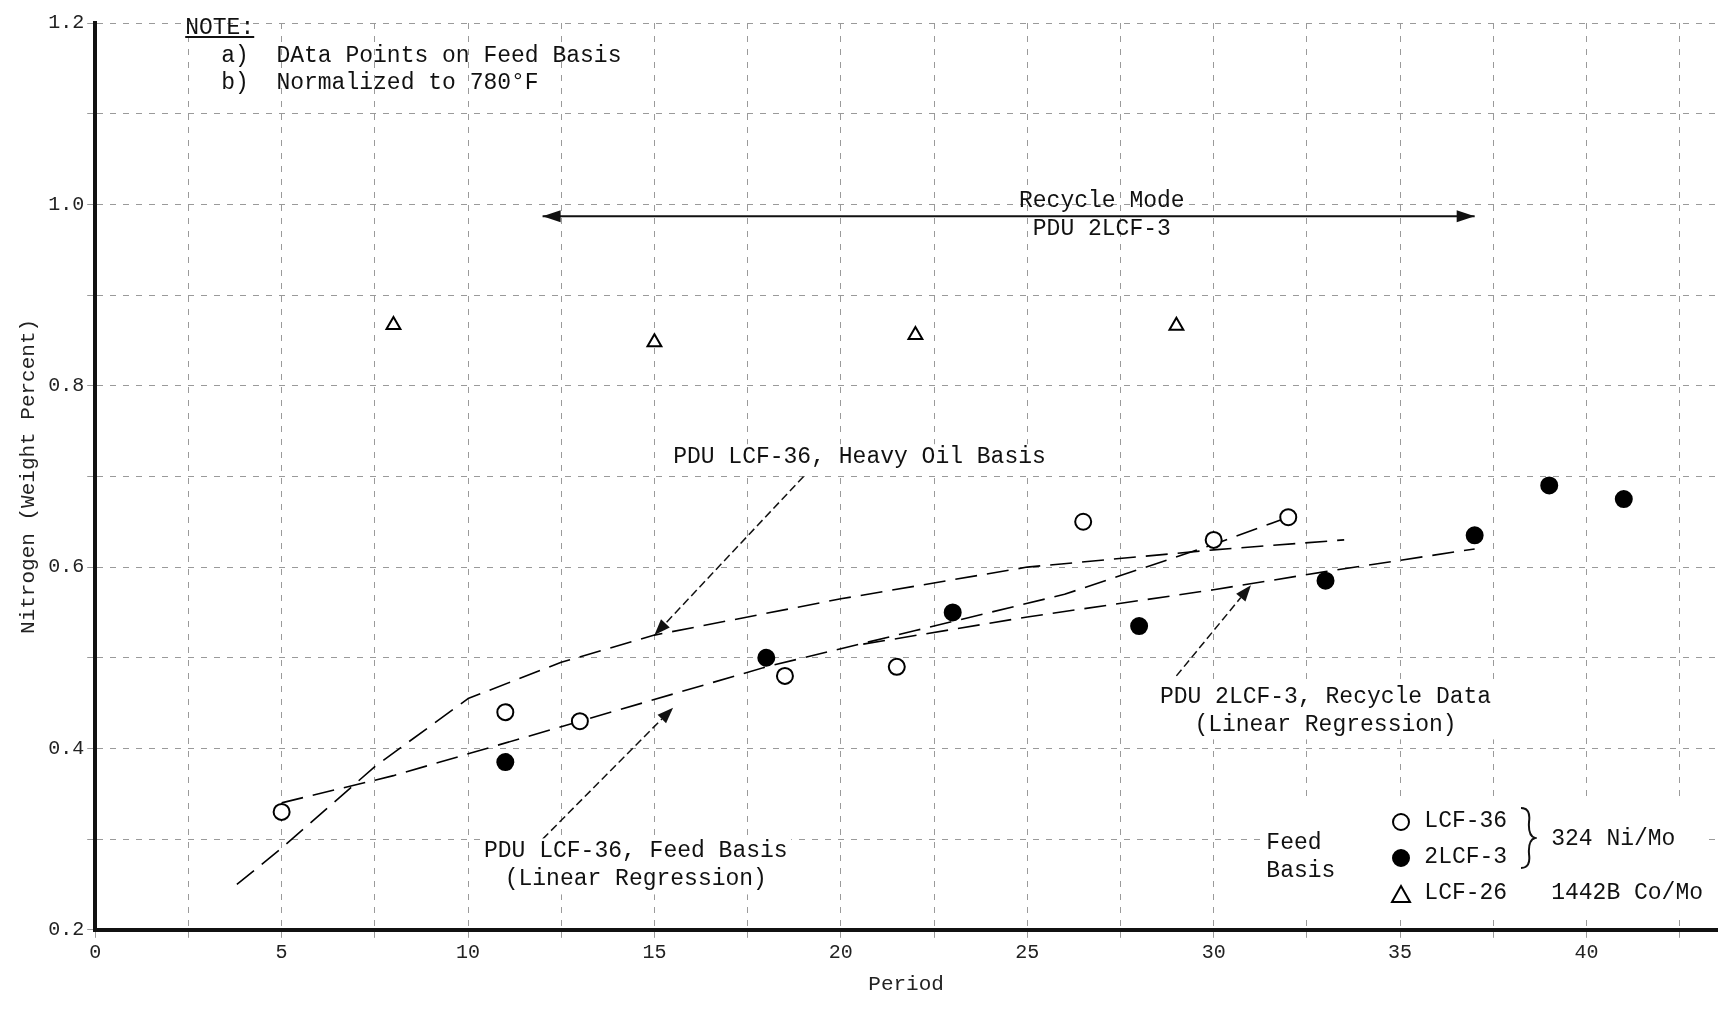  Describe the element at coordinates (1466, 894) in the screenshot. I see `legend-label: LCF-26` at that location.